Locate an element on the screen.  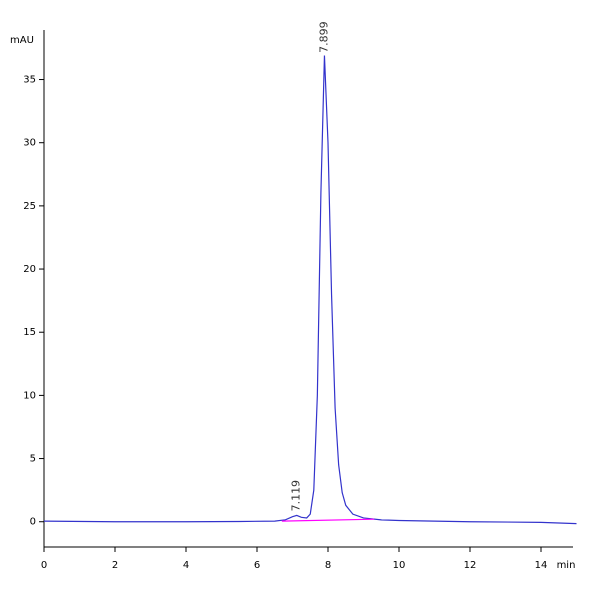
y-tick-label: 0 is located at coordinates (33, 522).